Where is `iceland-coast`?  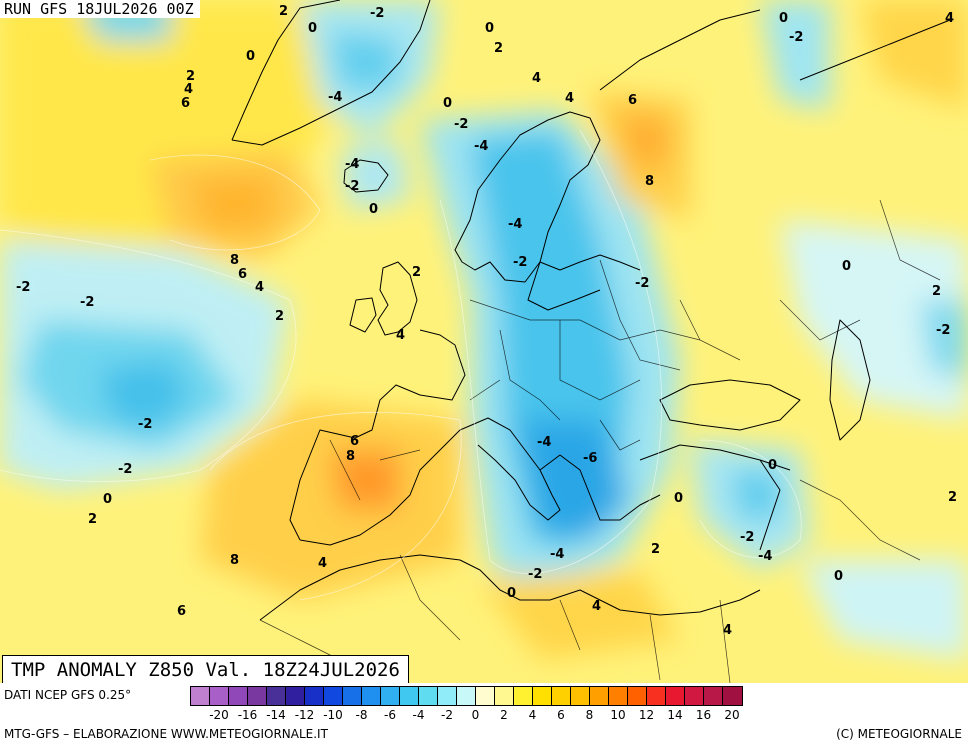 iceland-coast is located at coordinates (366, 176).